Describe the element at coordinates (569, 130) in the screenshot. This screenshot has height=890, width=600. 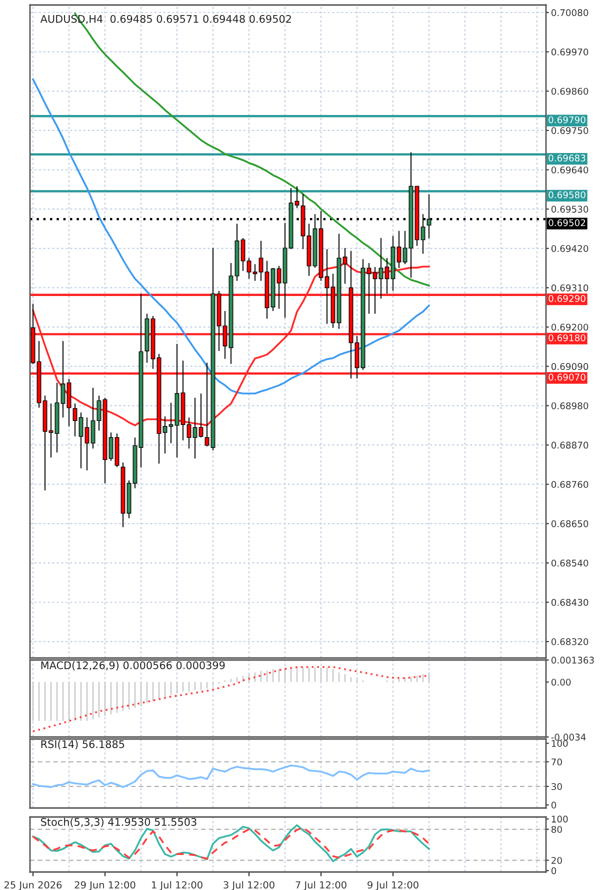
I see `y-tick-label: 0.69750` at that location.